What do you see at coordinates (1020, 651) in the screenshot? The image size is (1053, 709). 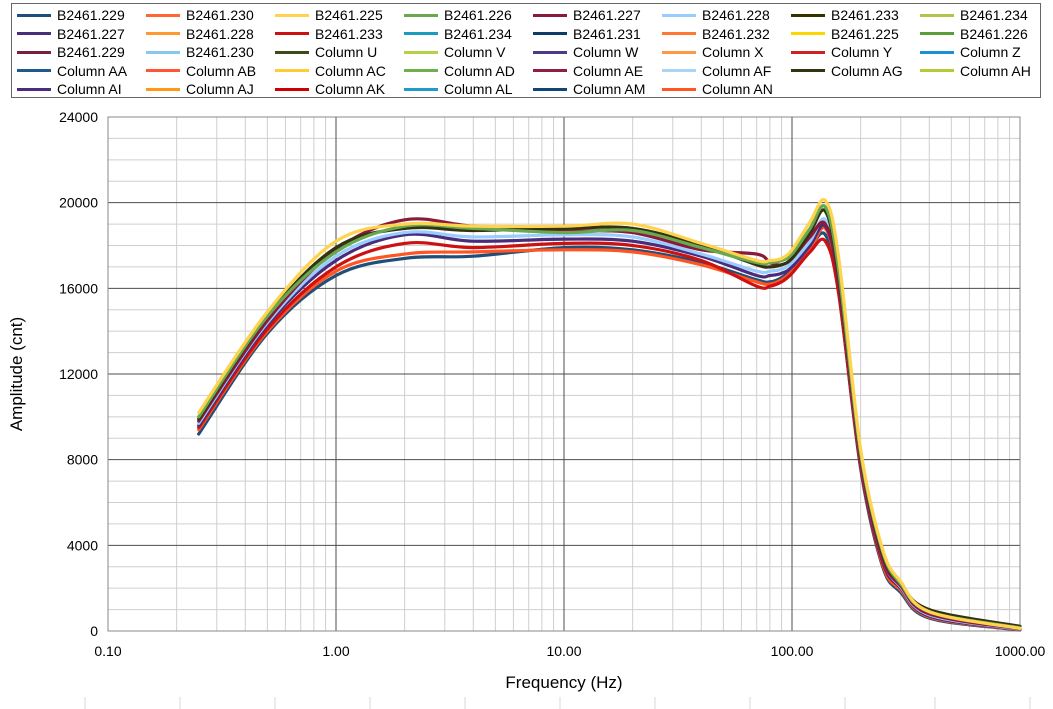 I see `x-tick-label: 1000.00` at bounding box center [1020, 651].